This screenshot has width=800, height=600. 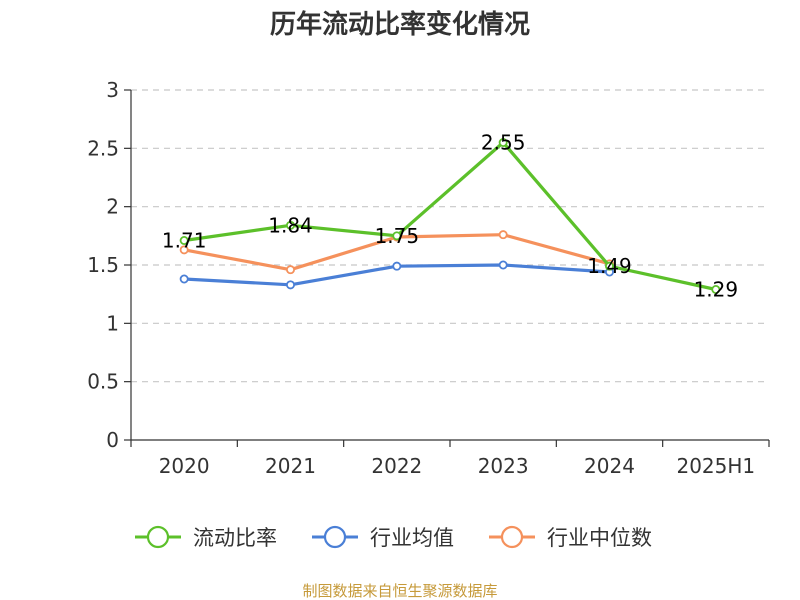 I want to click on legend-item-0: 流动比率, so click(x=206, y=537).